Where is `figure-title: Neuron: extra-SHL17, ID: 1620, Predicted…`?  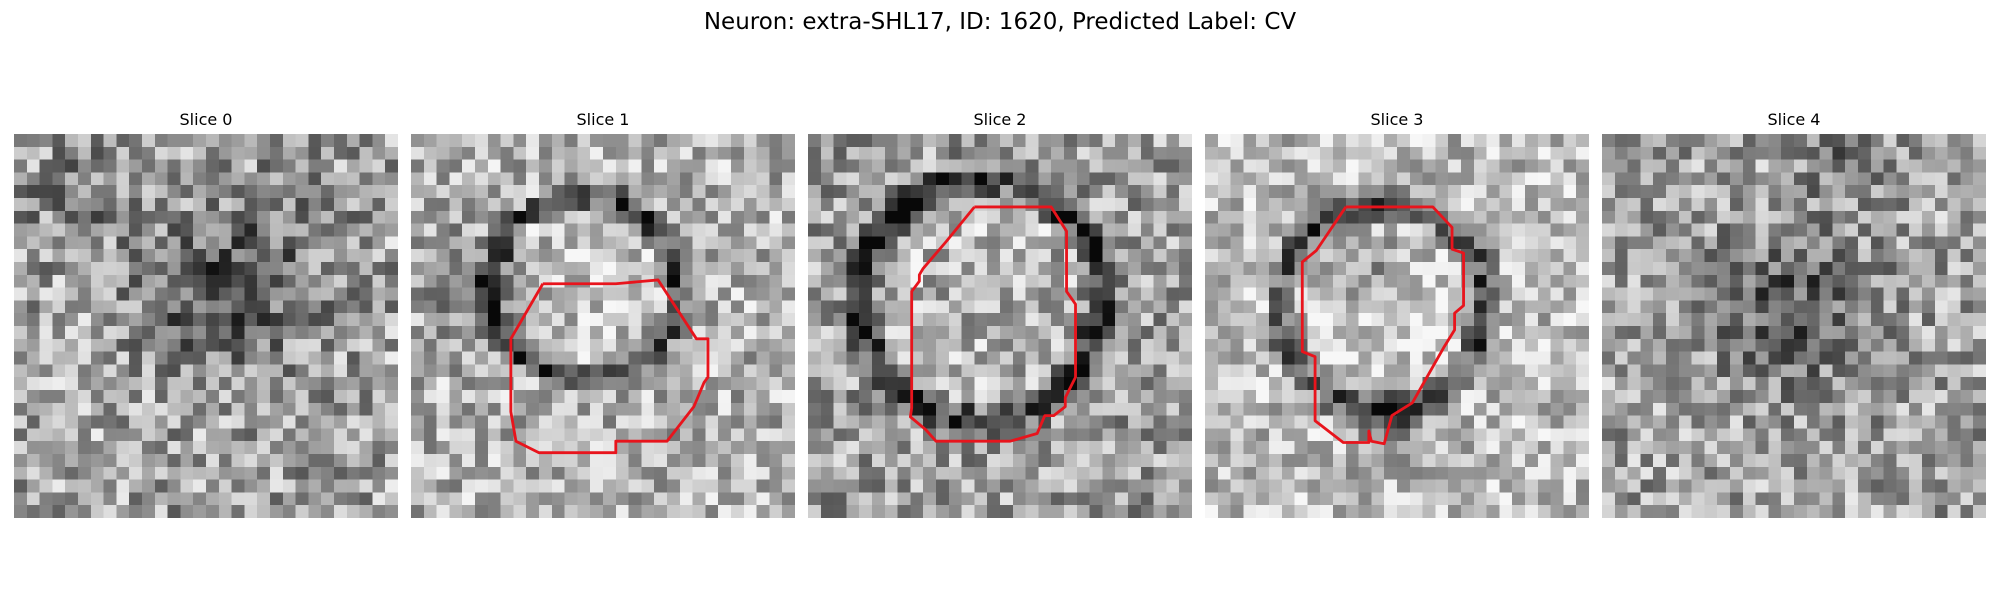 figure-title: Neuron: extra-SHL17, ID: 1620, Predicted… is located at coordinates (1000, 22).